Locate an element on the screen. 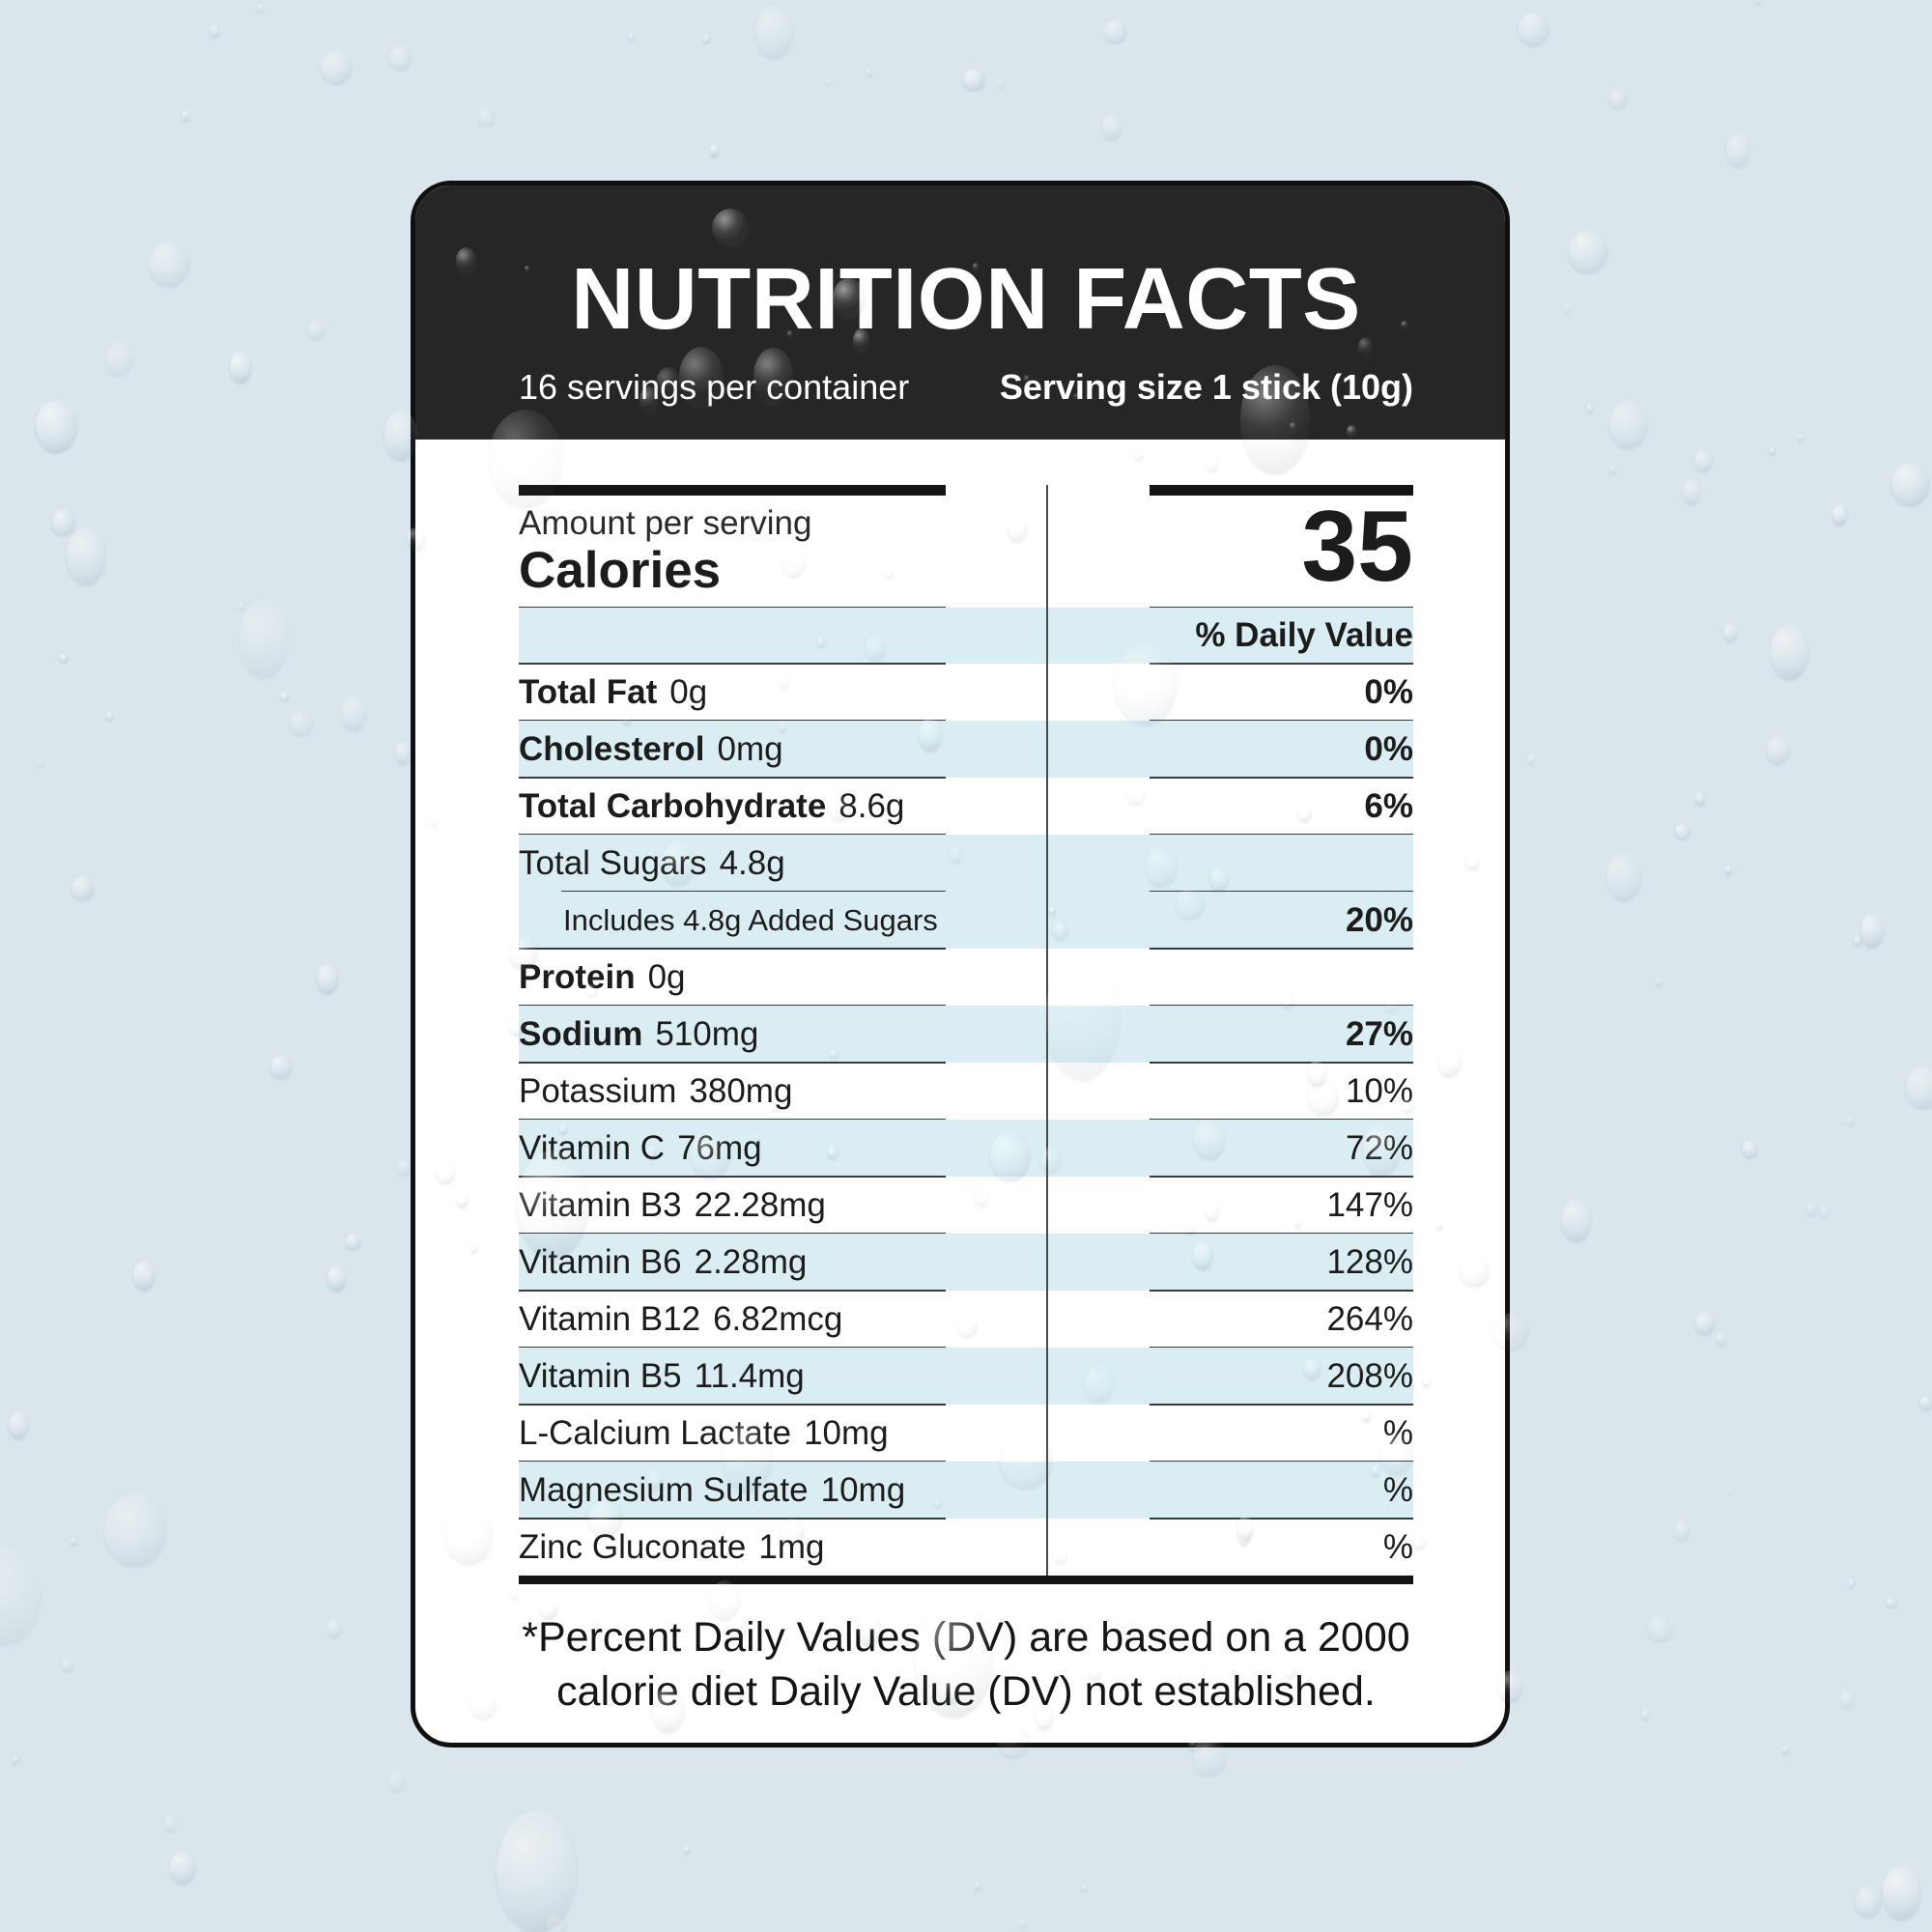 The height and width of the screenshot is (1932, 1932). nutrient-name: Total Fat is located at coordinates (588, 691).